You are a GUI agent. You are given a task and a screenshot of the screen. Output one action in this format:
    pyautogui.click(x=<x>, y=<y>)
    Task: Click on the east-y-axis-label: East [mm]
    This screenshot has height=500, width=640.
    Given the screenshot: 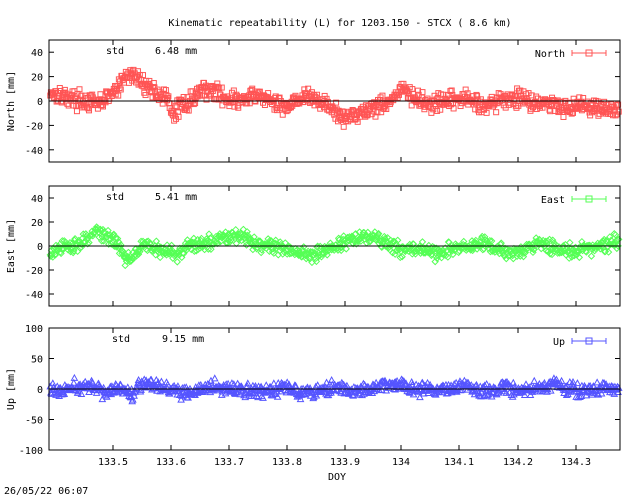 What is the action you would take?
    pyautogui.click(x=11, y=246)
    